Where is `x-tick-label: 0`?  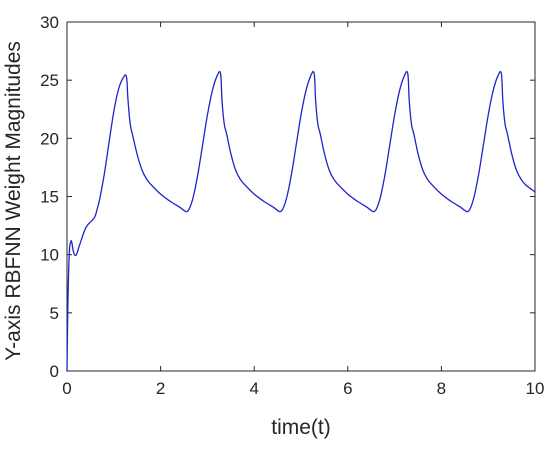 x-tick-label: 0 is located at coordinates (66, 388).